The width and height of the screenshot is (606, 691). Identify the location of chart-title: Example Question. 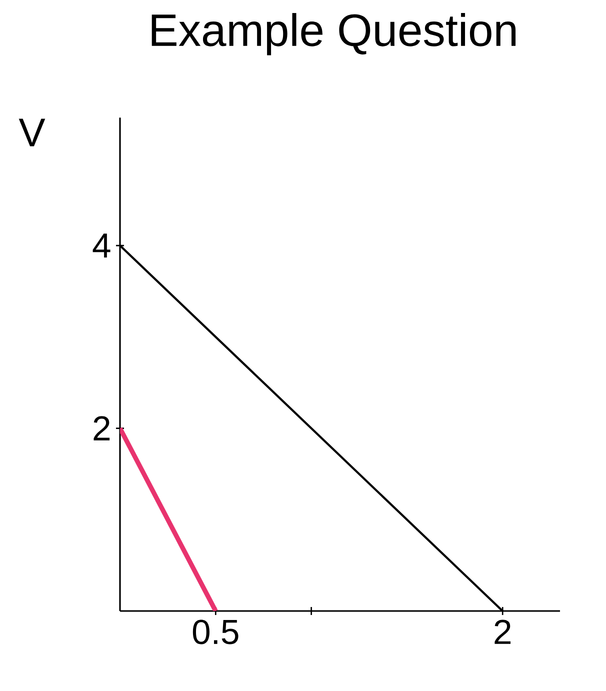
(334, 34).